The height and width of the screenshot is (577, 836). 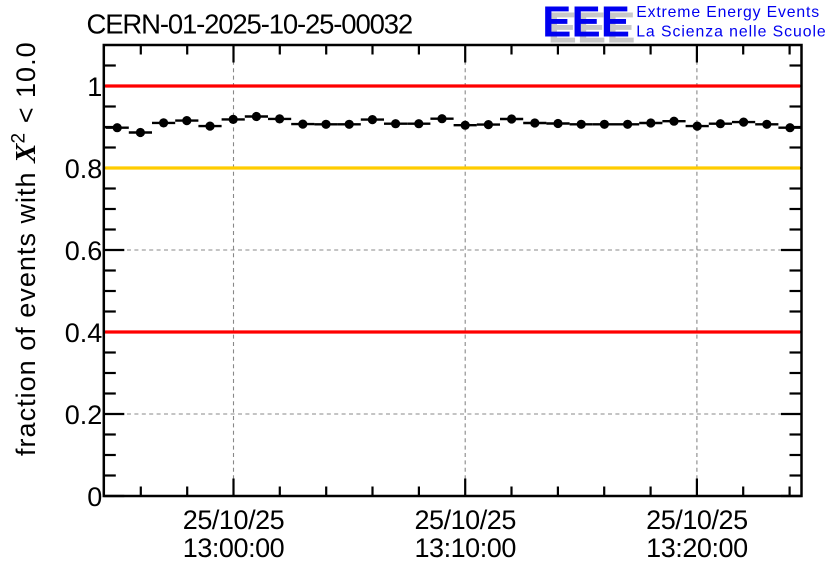 What do you see at coordinates (94, 87) in the screenshot?
I see `svg-text: 1` at bounding box center [94, 87].